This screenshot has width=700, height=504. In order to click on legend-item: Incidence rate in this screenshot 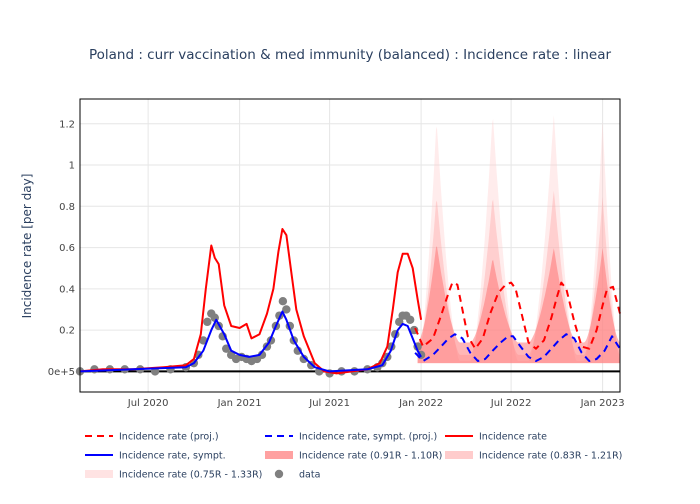, I will do `click(496, 437)`.